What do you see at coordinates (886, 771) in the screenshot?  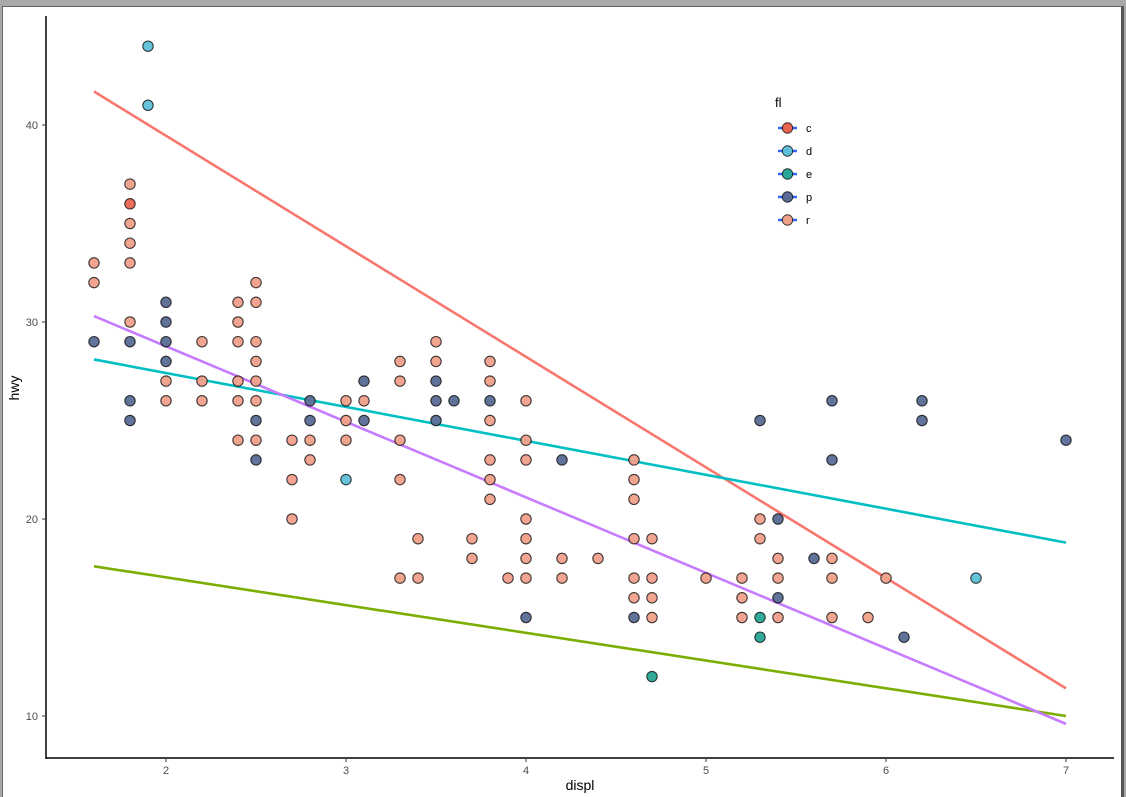 I see `x-tick-label: 6` at bounding box center [886, 771].